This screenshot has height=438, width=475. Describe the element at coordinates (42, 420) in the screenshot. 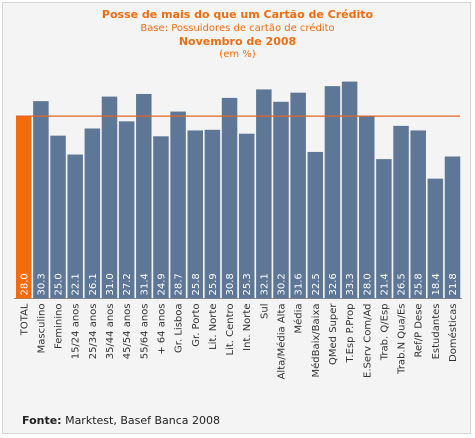

I see `source-label: Fonte:` at that location.